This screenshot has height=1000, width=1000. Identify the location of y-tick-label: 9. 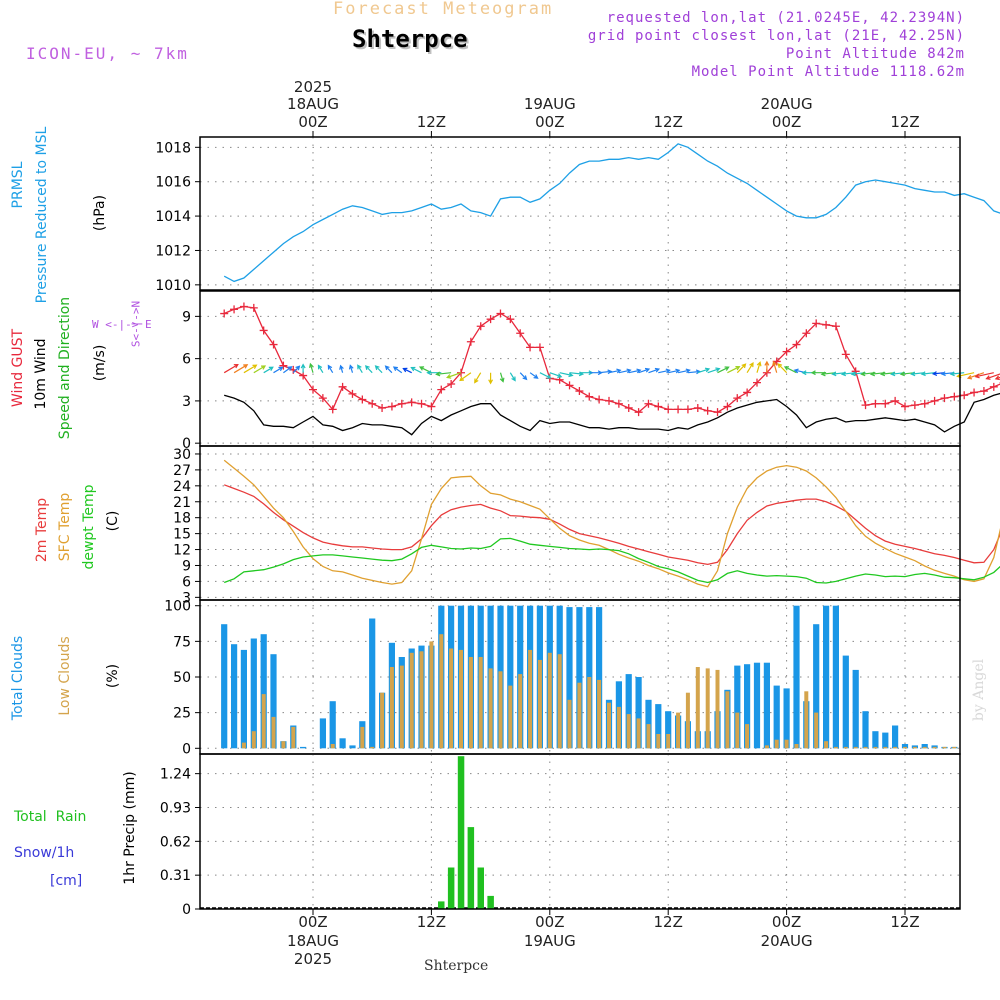
(186, 566).